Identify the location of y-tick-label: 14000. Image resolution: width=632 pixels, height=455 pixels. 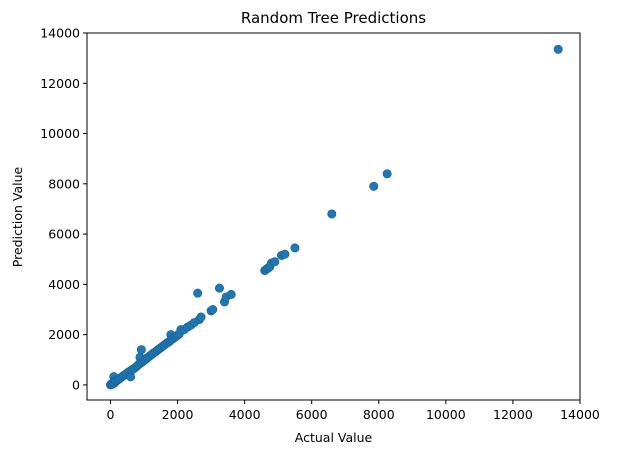
(60, 33).